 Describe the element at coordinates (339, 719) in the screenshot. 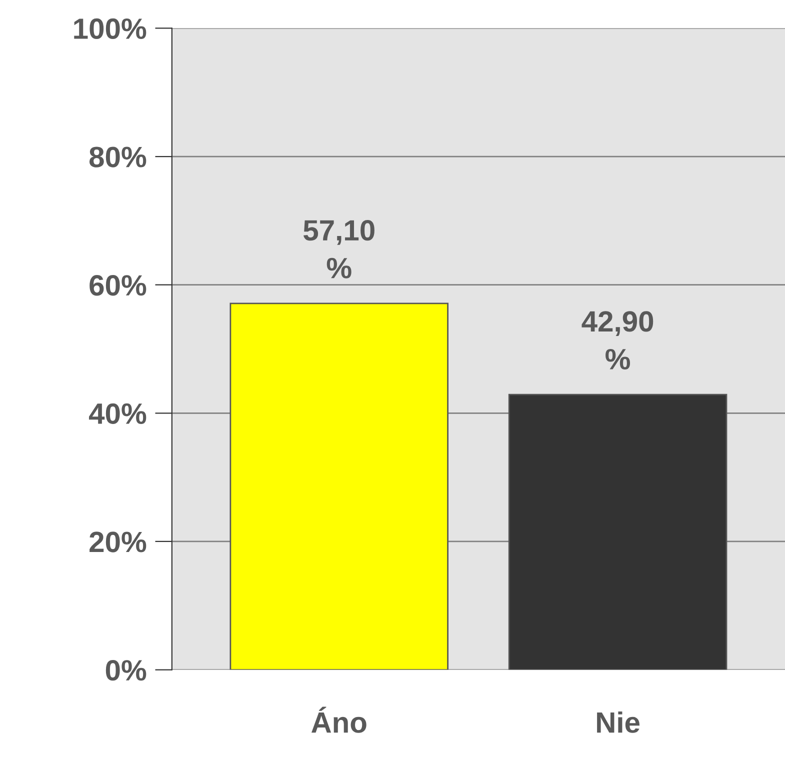

I see `x-tick-label: Áno` at that location.